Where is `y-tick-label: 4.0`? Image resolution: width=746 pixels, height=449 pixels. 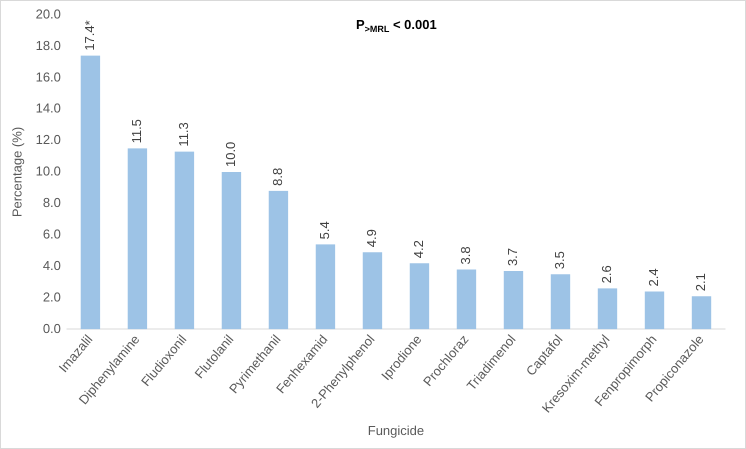
y-tick-label: 4.0 is located at coordinates (51, 265).